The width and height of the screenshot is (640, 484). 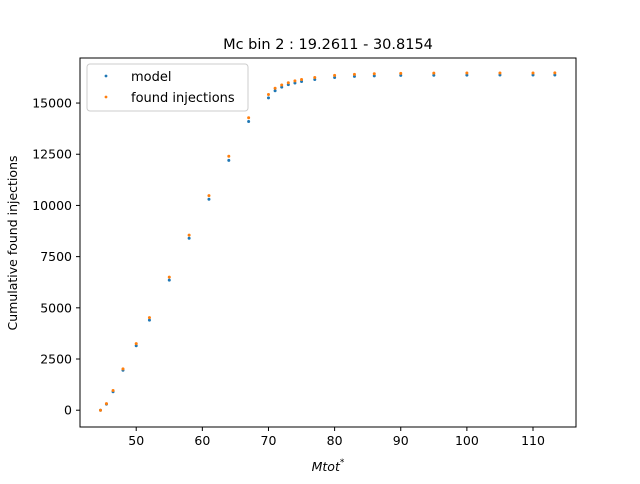 I want to click on x-tick-label: 50, so click(x=136, y=440).